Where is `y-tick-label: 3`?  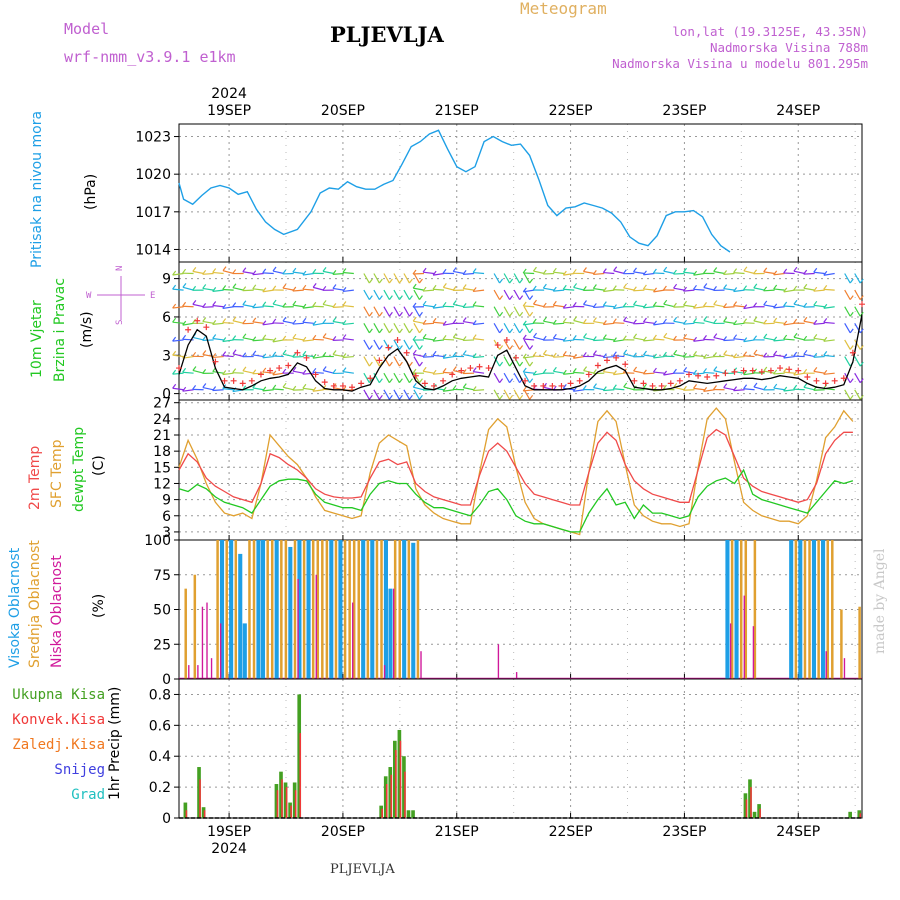
y-tick-label: 3 is located at coordinates (166, 533).